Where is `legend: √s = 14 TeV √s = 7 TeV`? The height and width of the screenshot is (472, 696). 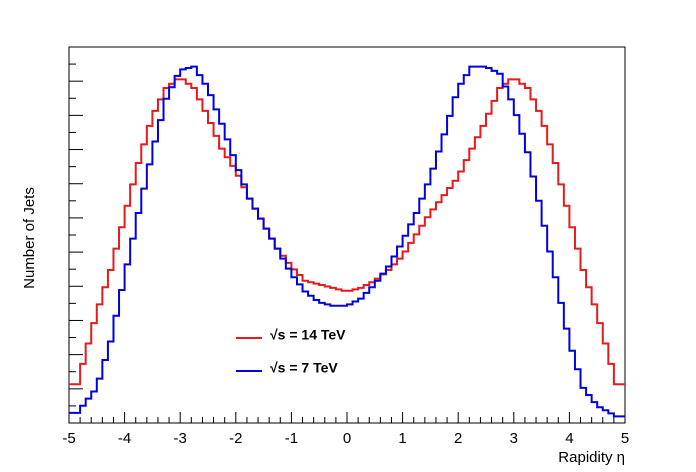 legend: √s = 14 TeV √s = 7 TeV is located at coordinates (291, 351).